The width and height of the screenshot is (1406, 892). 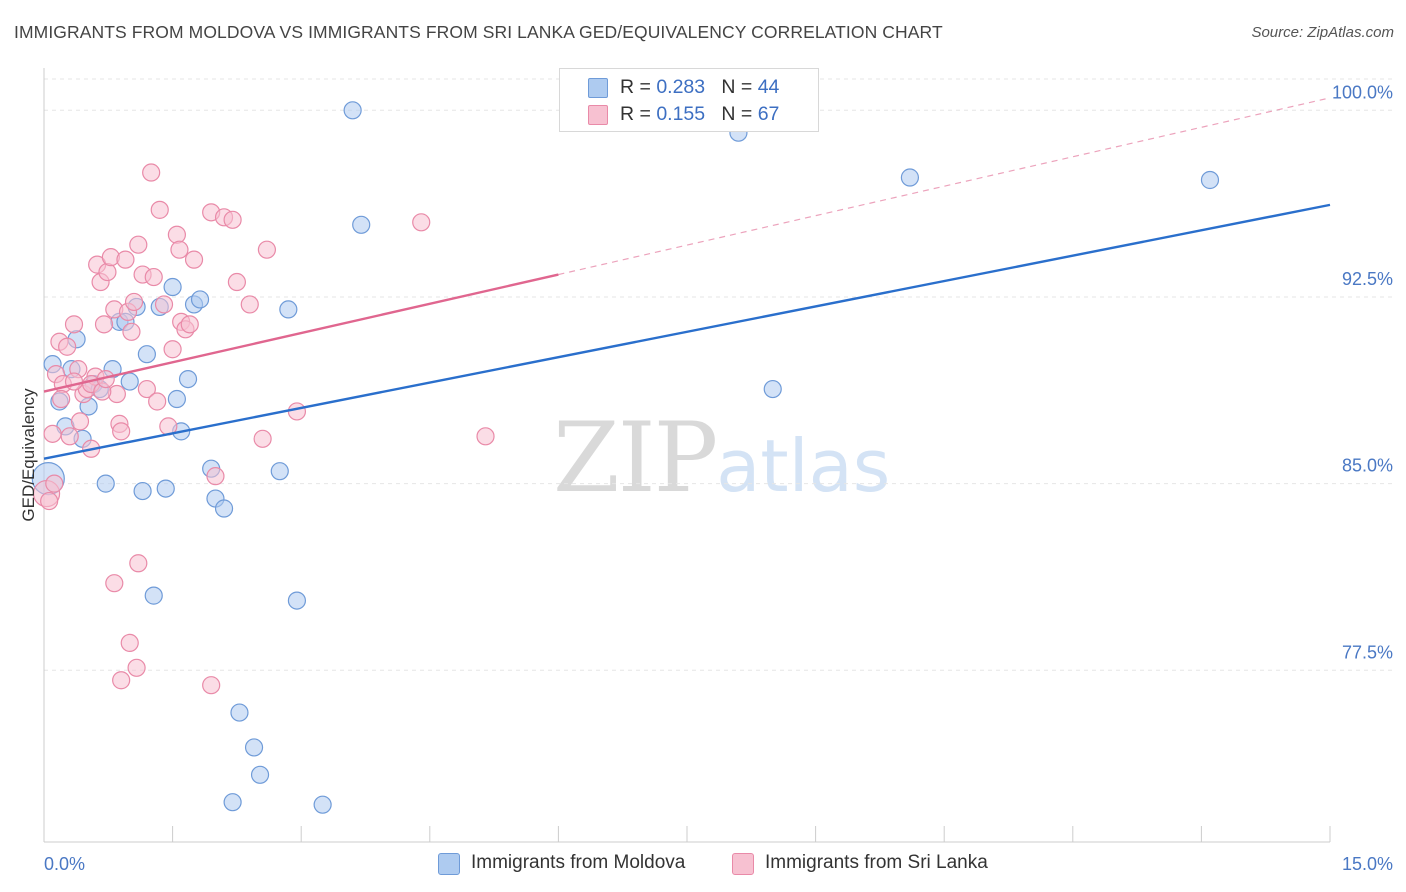 I want to click on y-tick-label: 77.5%, so click(x=1367, y=652).